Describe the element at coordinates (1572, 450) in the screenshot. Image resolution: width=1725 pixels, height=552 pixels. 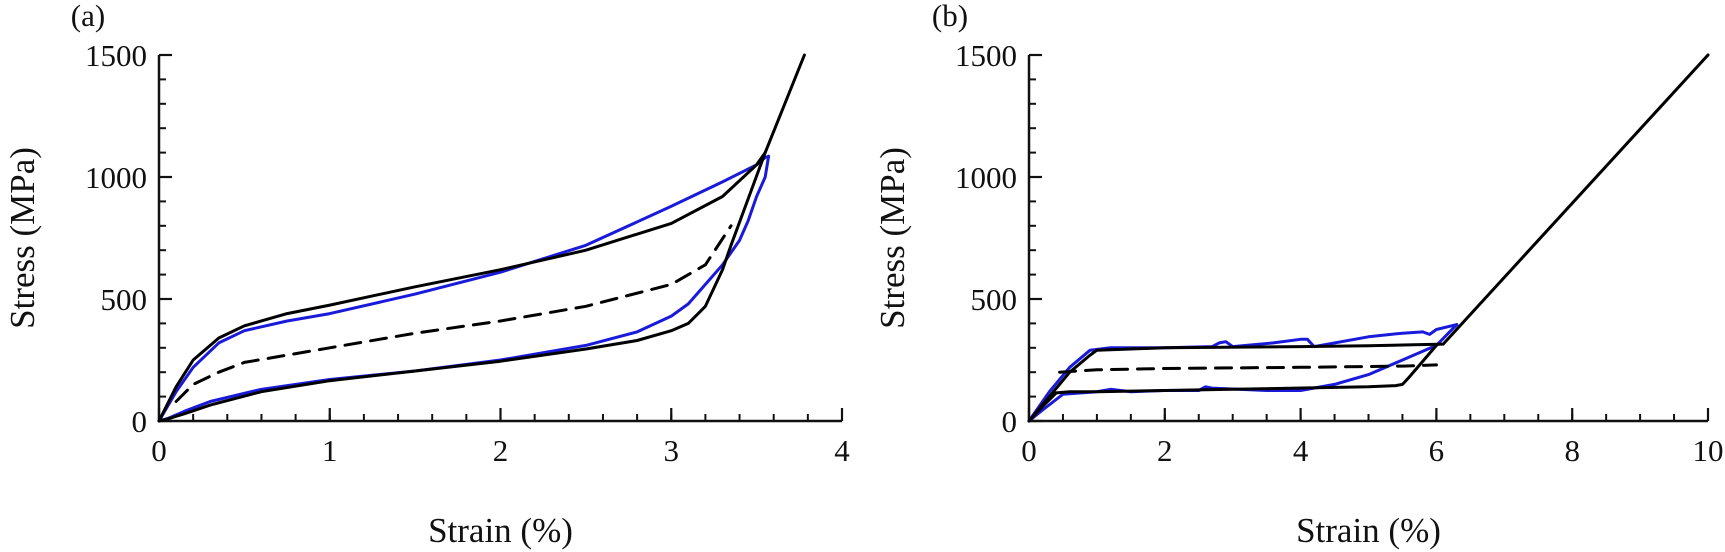
I see `x-tick-label: 8` at that location.